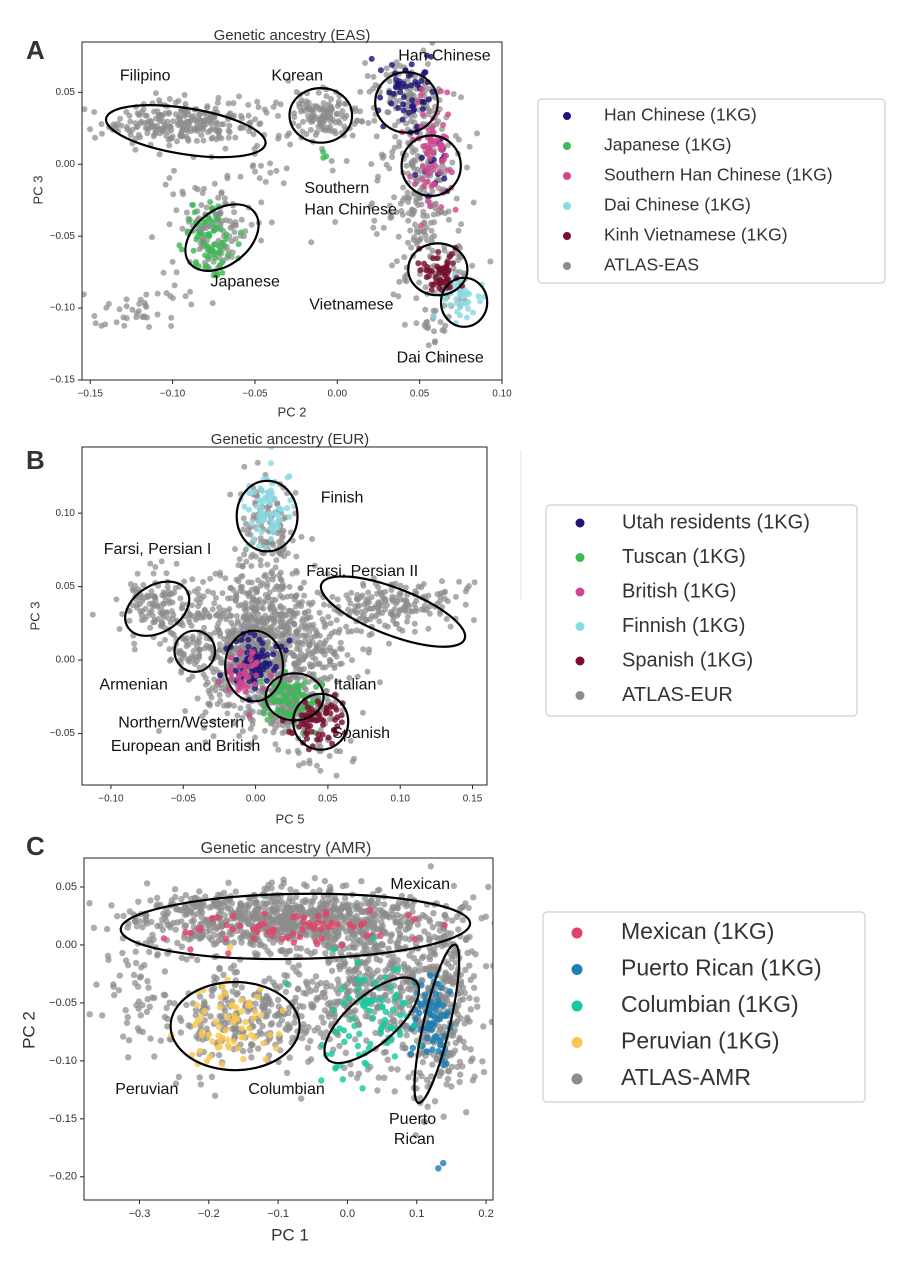 Image resolution: width=915 pixels, height=1280 pixels. Describe the element at coordinates (679, 591) in the screenshot. I see `legend-entry: British (1KG)` at that location.